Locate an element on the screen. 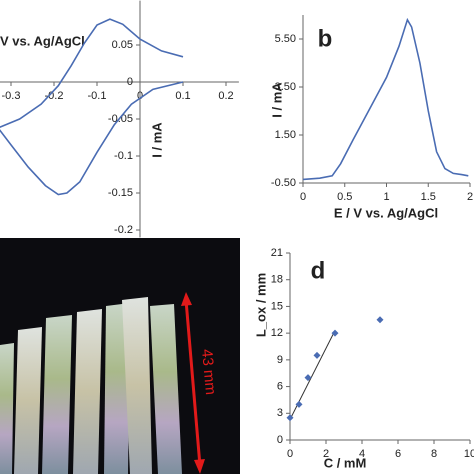  x-axis-label: E / V vs. Ag/AgCl is located at coordinates (386, 212).